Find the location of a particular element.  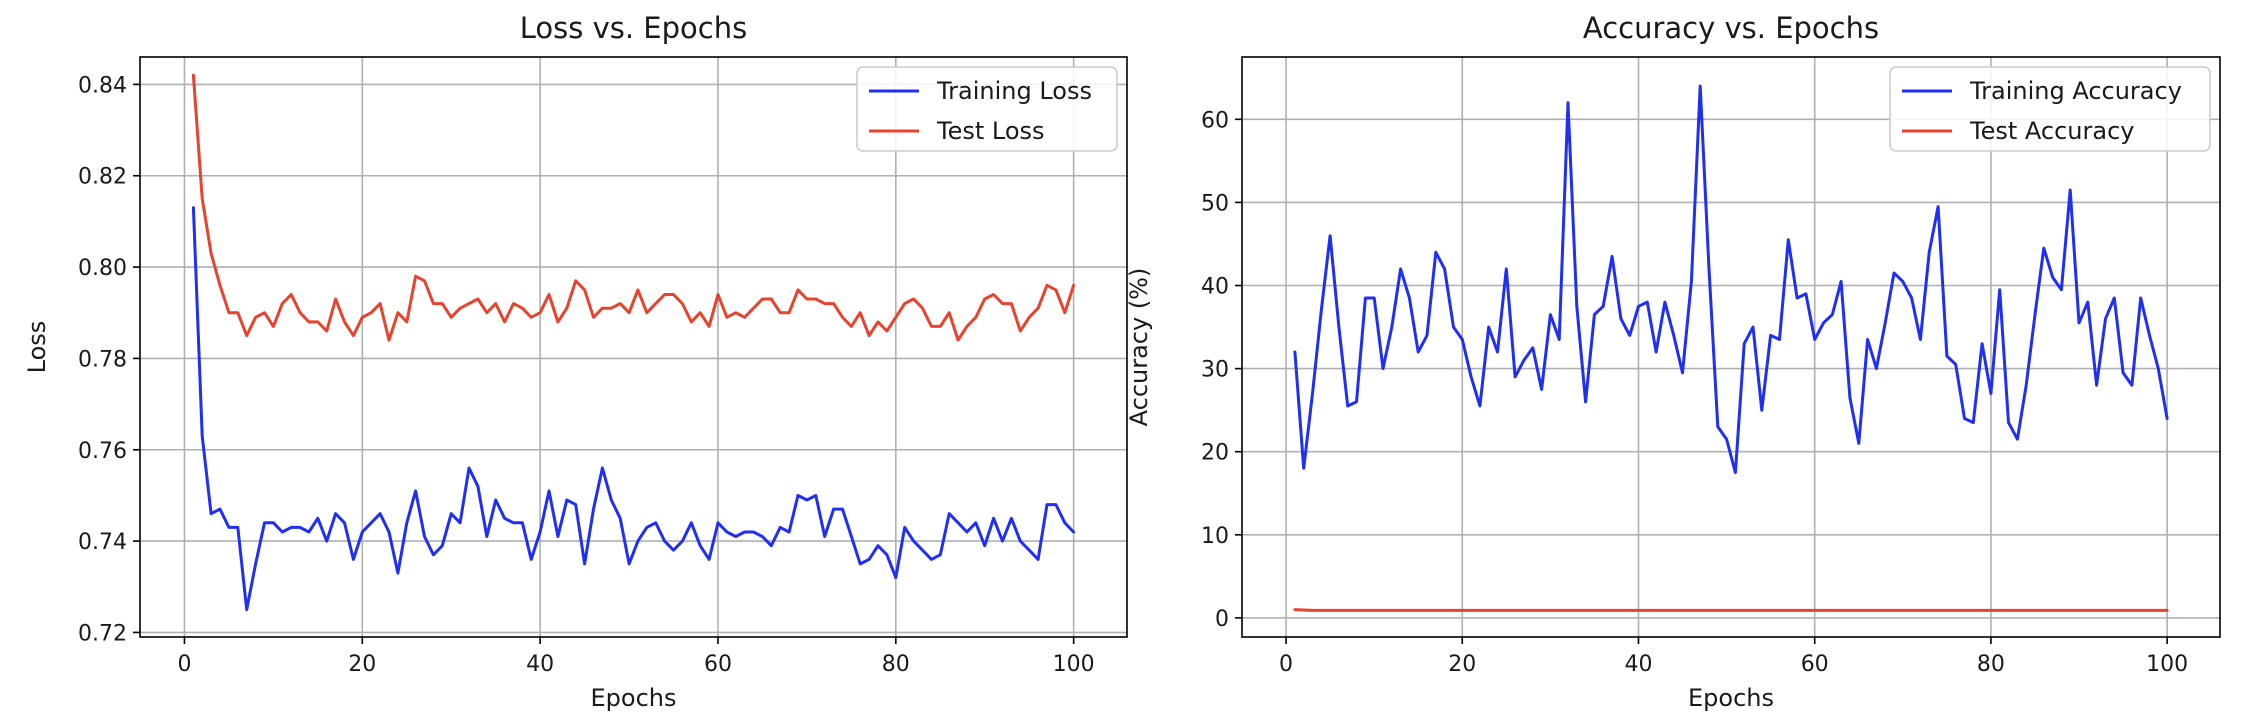

y-axis-label: Accuracy (%) is located at coordinates (1139, 347).